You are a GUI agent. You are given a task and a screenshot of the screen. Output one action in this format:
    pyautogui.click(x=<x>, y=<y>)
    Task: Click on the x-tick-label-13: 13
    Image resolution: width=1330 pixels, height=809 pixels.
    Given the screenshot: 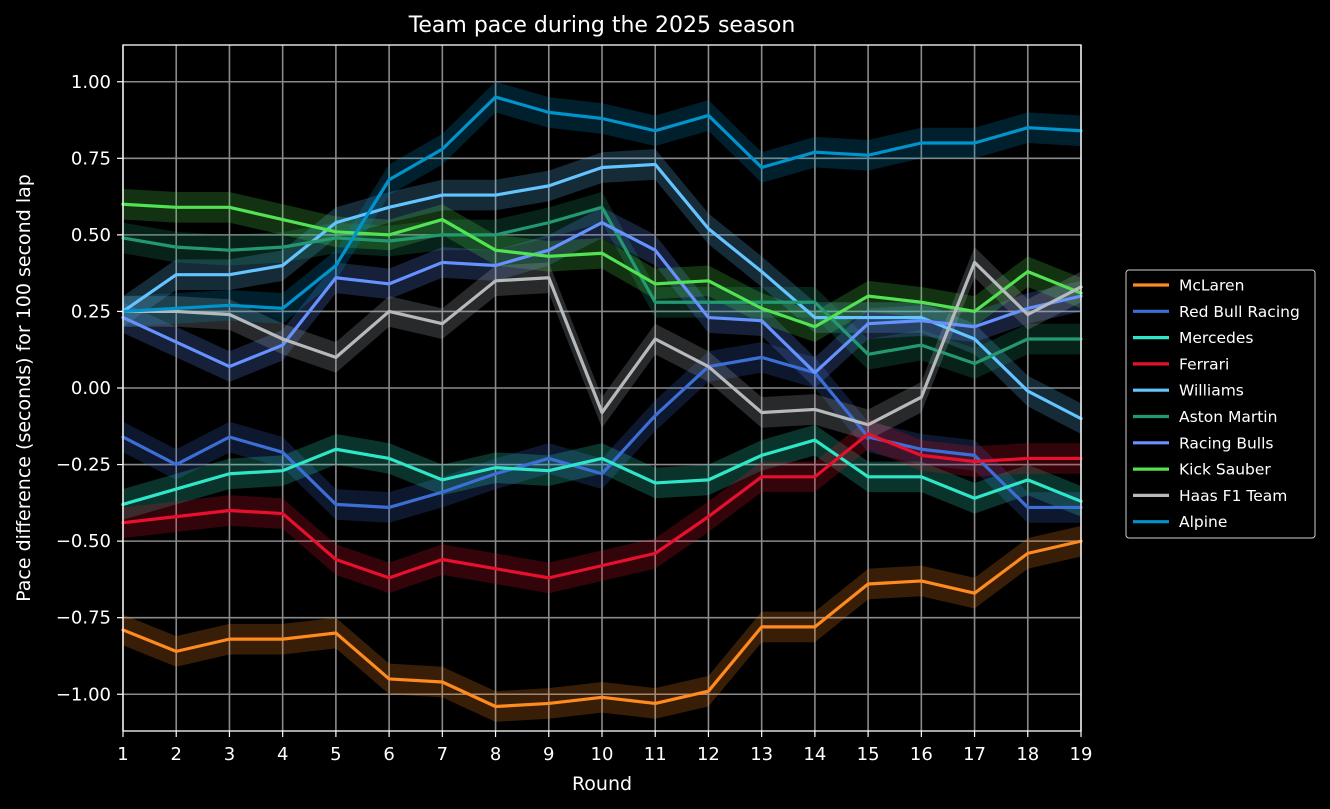 What is the action you would take?
    pyautogui.click(x=761, y=754)
    